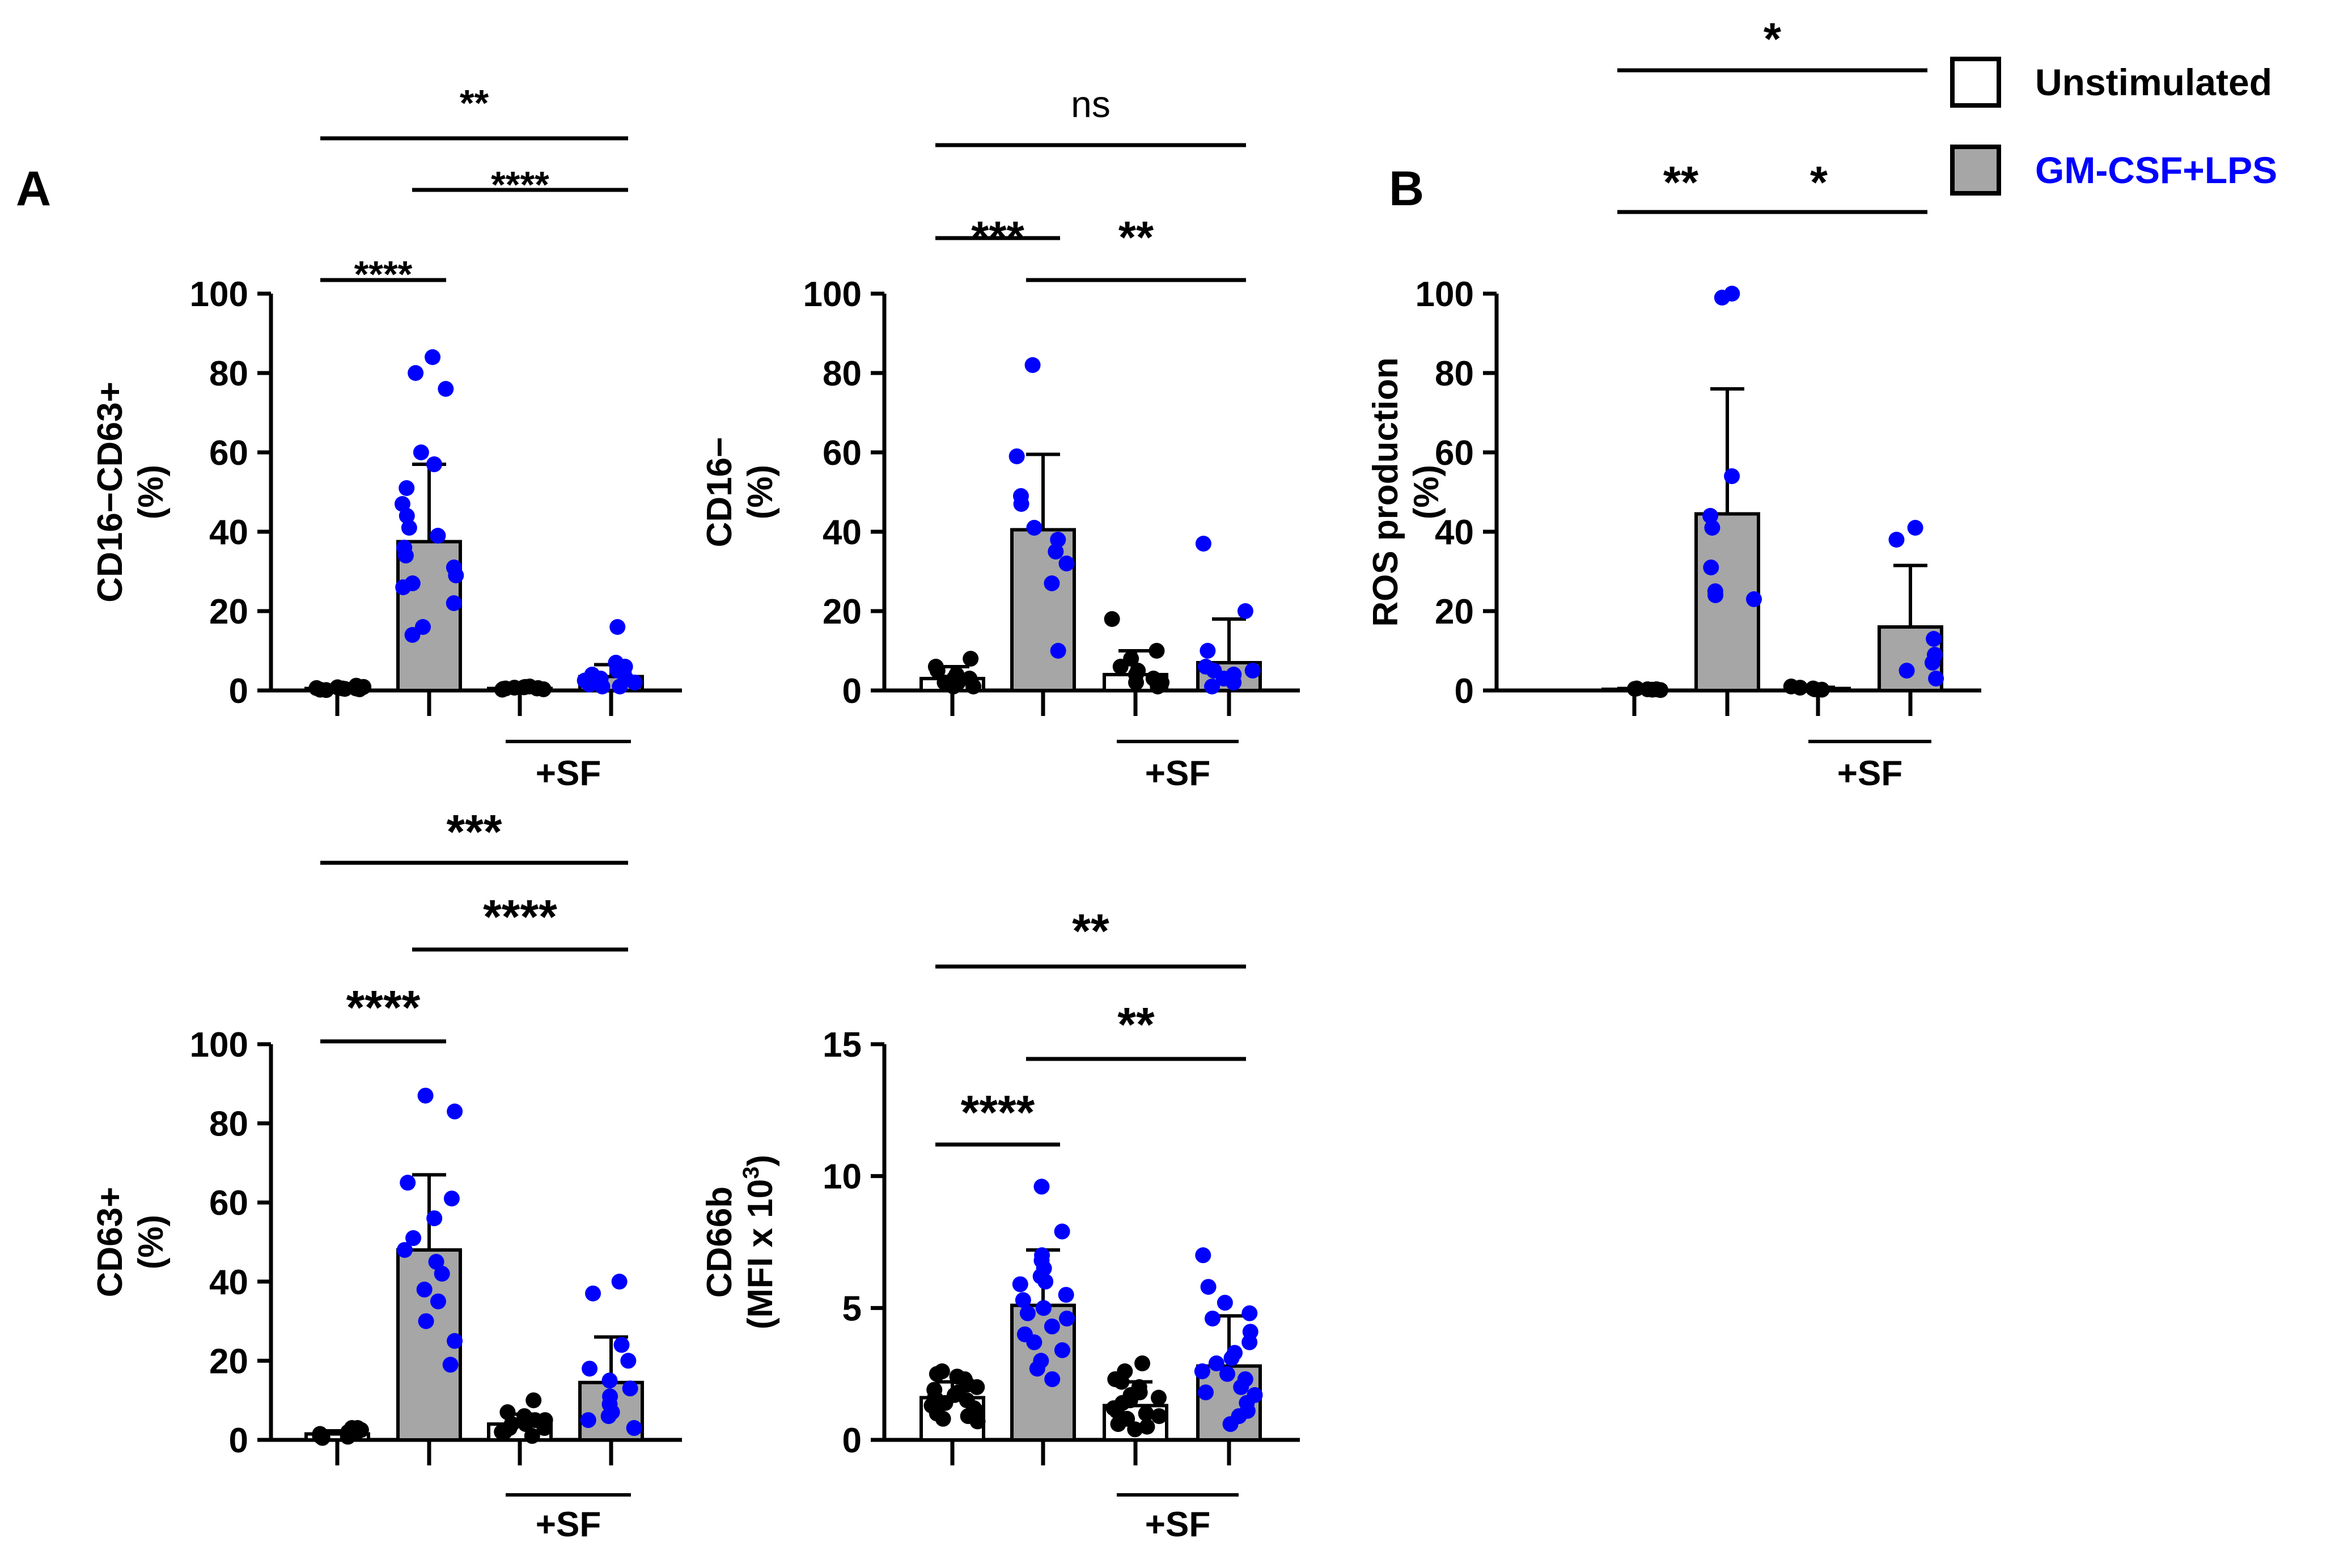 The width and height of the screenshot is (2335, 1568). I want to click on y-axis-unit: (MFI x 103), so click(759, 1242).